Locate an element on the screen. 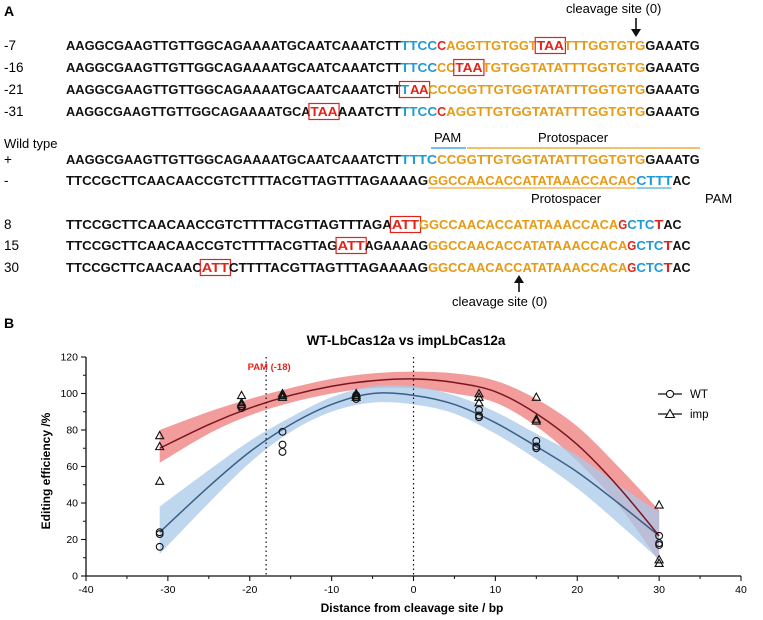 Image resolution: width=763 pixels, height=620 pixels. top-row-1-label: -16 is located at coordinates (14, 67).